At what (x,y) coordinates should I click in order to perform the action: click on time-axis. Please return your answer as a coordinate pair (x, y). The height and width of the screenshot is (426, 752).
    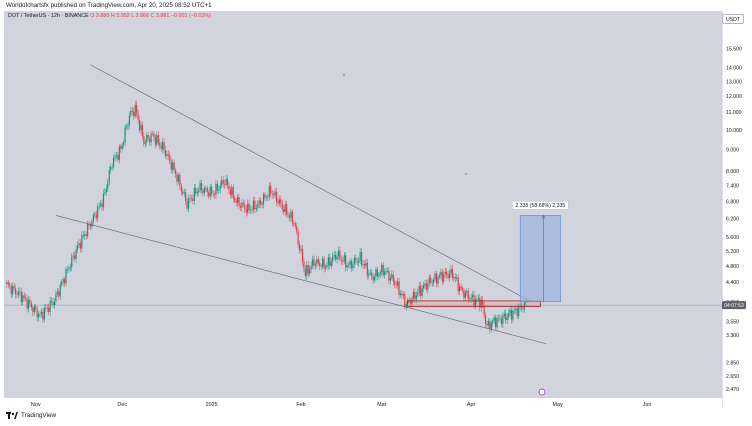
    Looking at the image, I should click on (363, 404).